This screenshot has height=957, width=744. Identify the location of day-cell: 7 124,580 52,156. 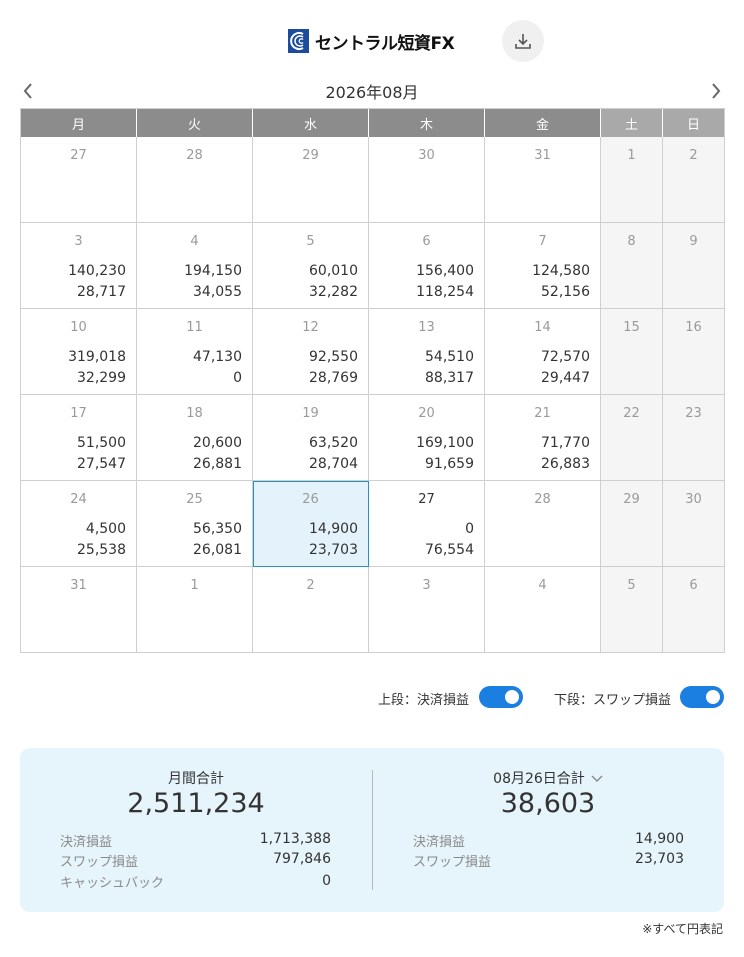
(543, 266).